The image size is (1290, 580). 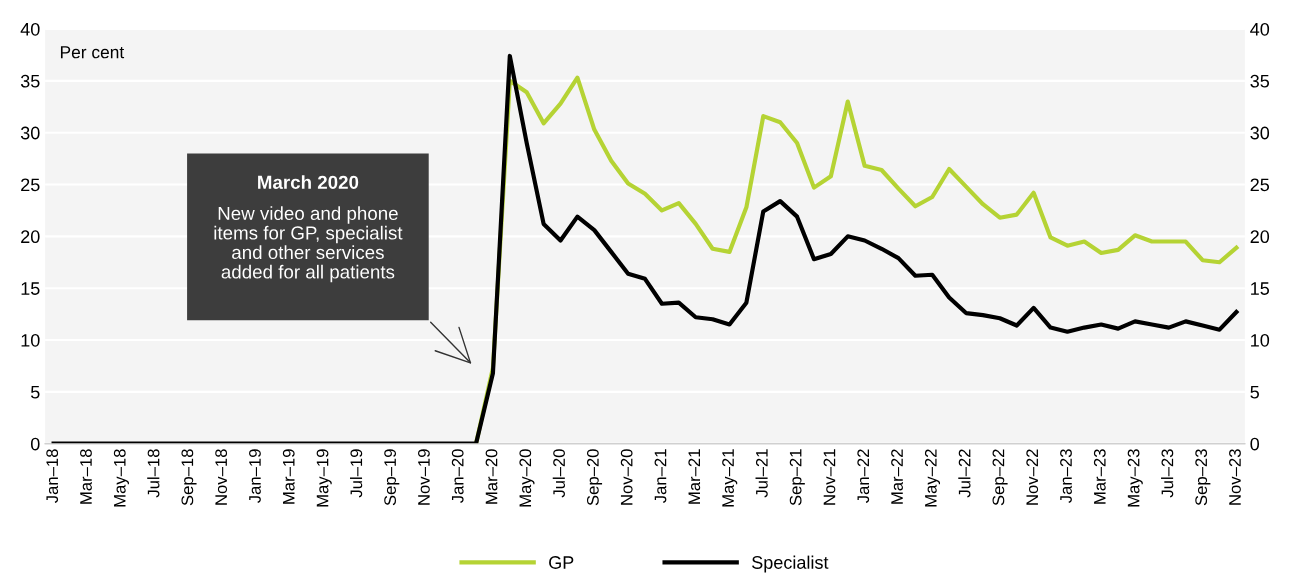 What do you see at coordinates (35, 392) in the screenshot?
I see `y-tick-label: 5` at bounding box center [35, 392].